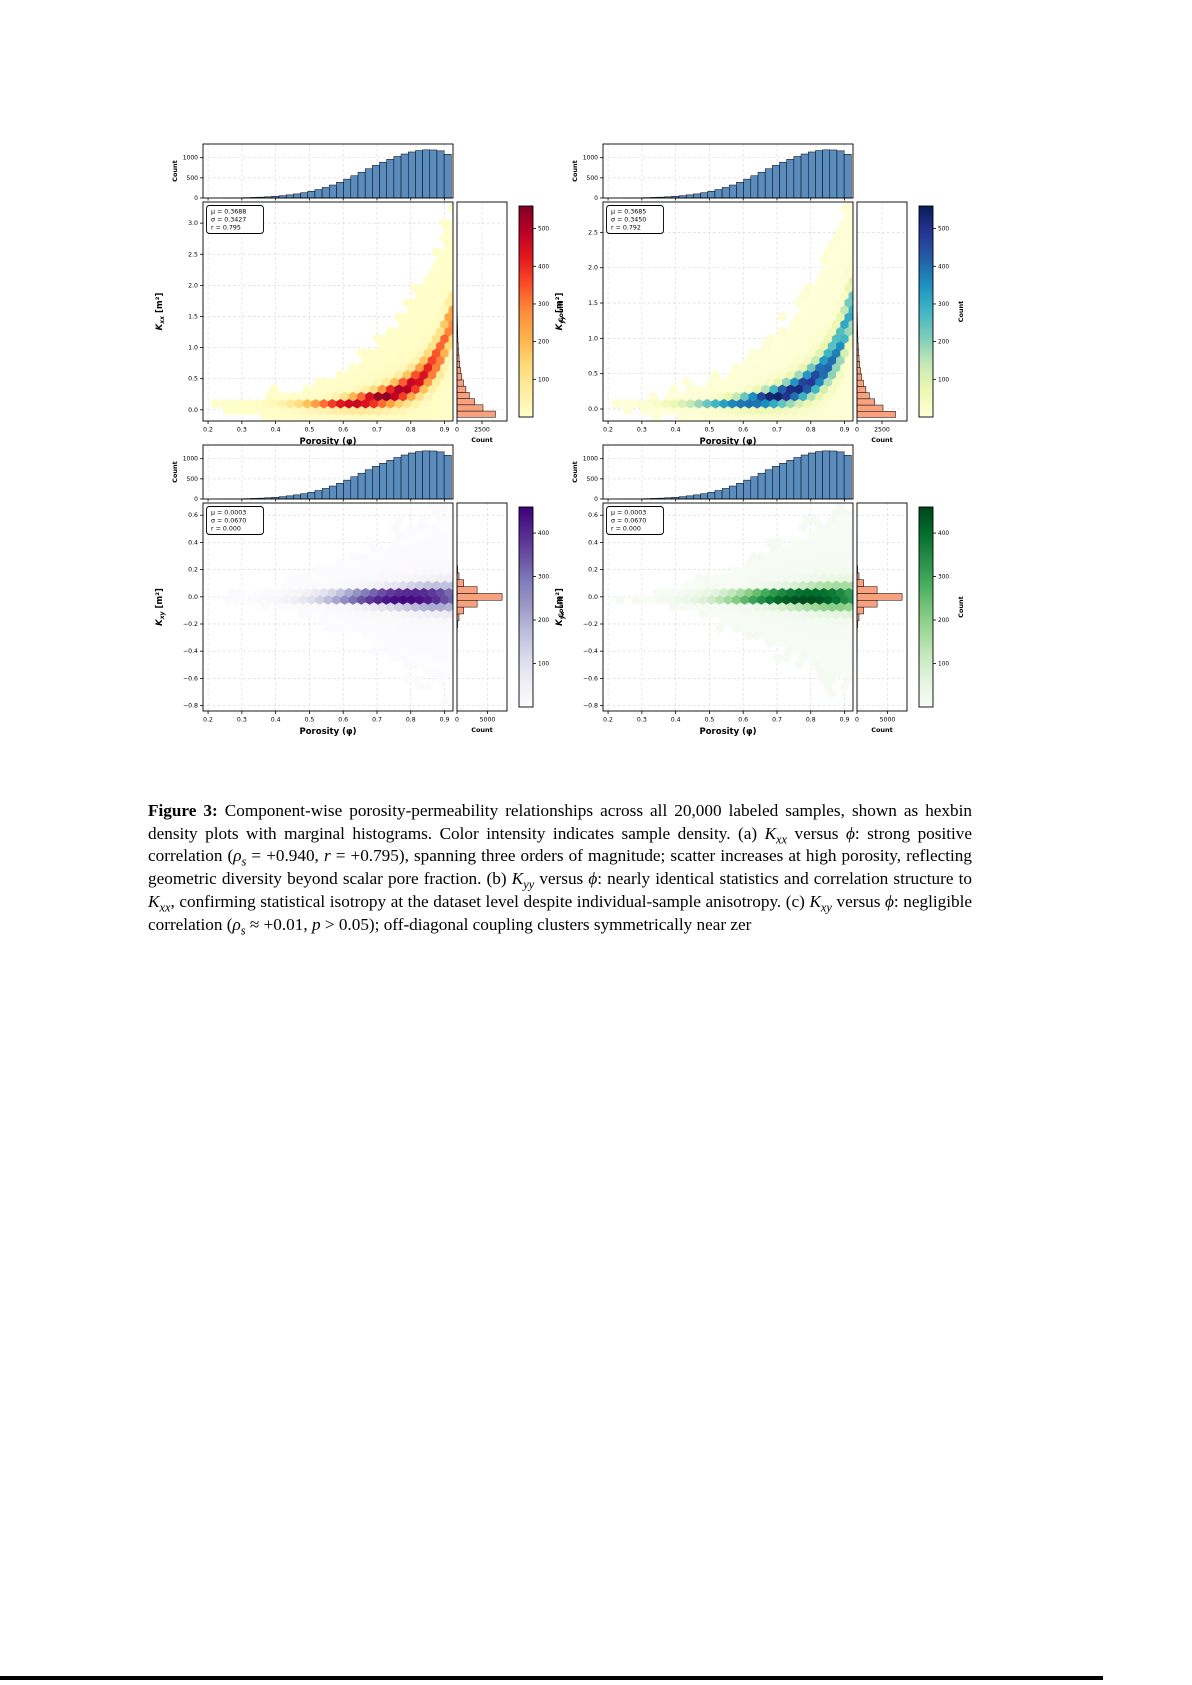 Image resolution: width=1192 pixels, height=1685 pixels. I want to click on svg-text: 1.5, so click(593, 303).